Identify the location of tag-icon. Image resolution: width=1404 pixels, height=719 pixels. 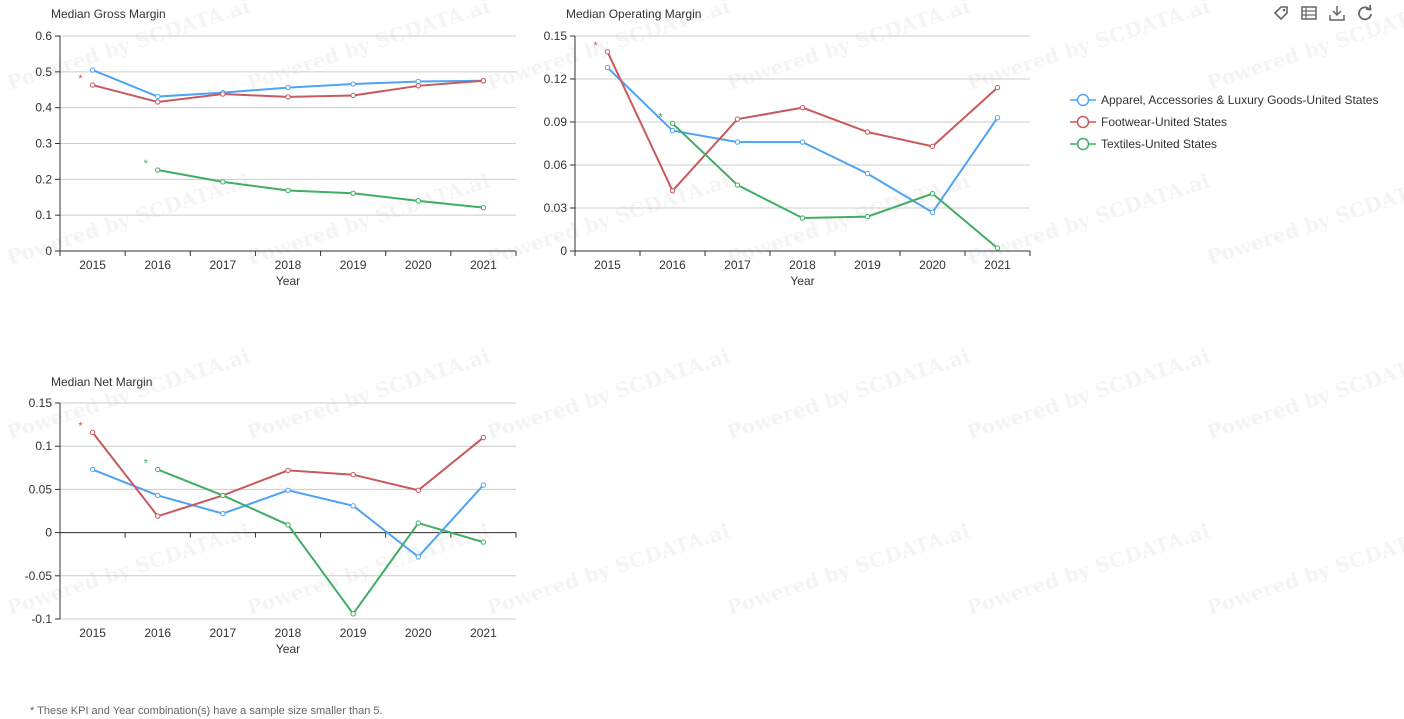
(1281, 13).